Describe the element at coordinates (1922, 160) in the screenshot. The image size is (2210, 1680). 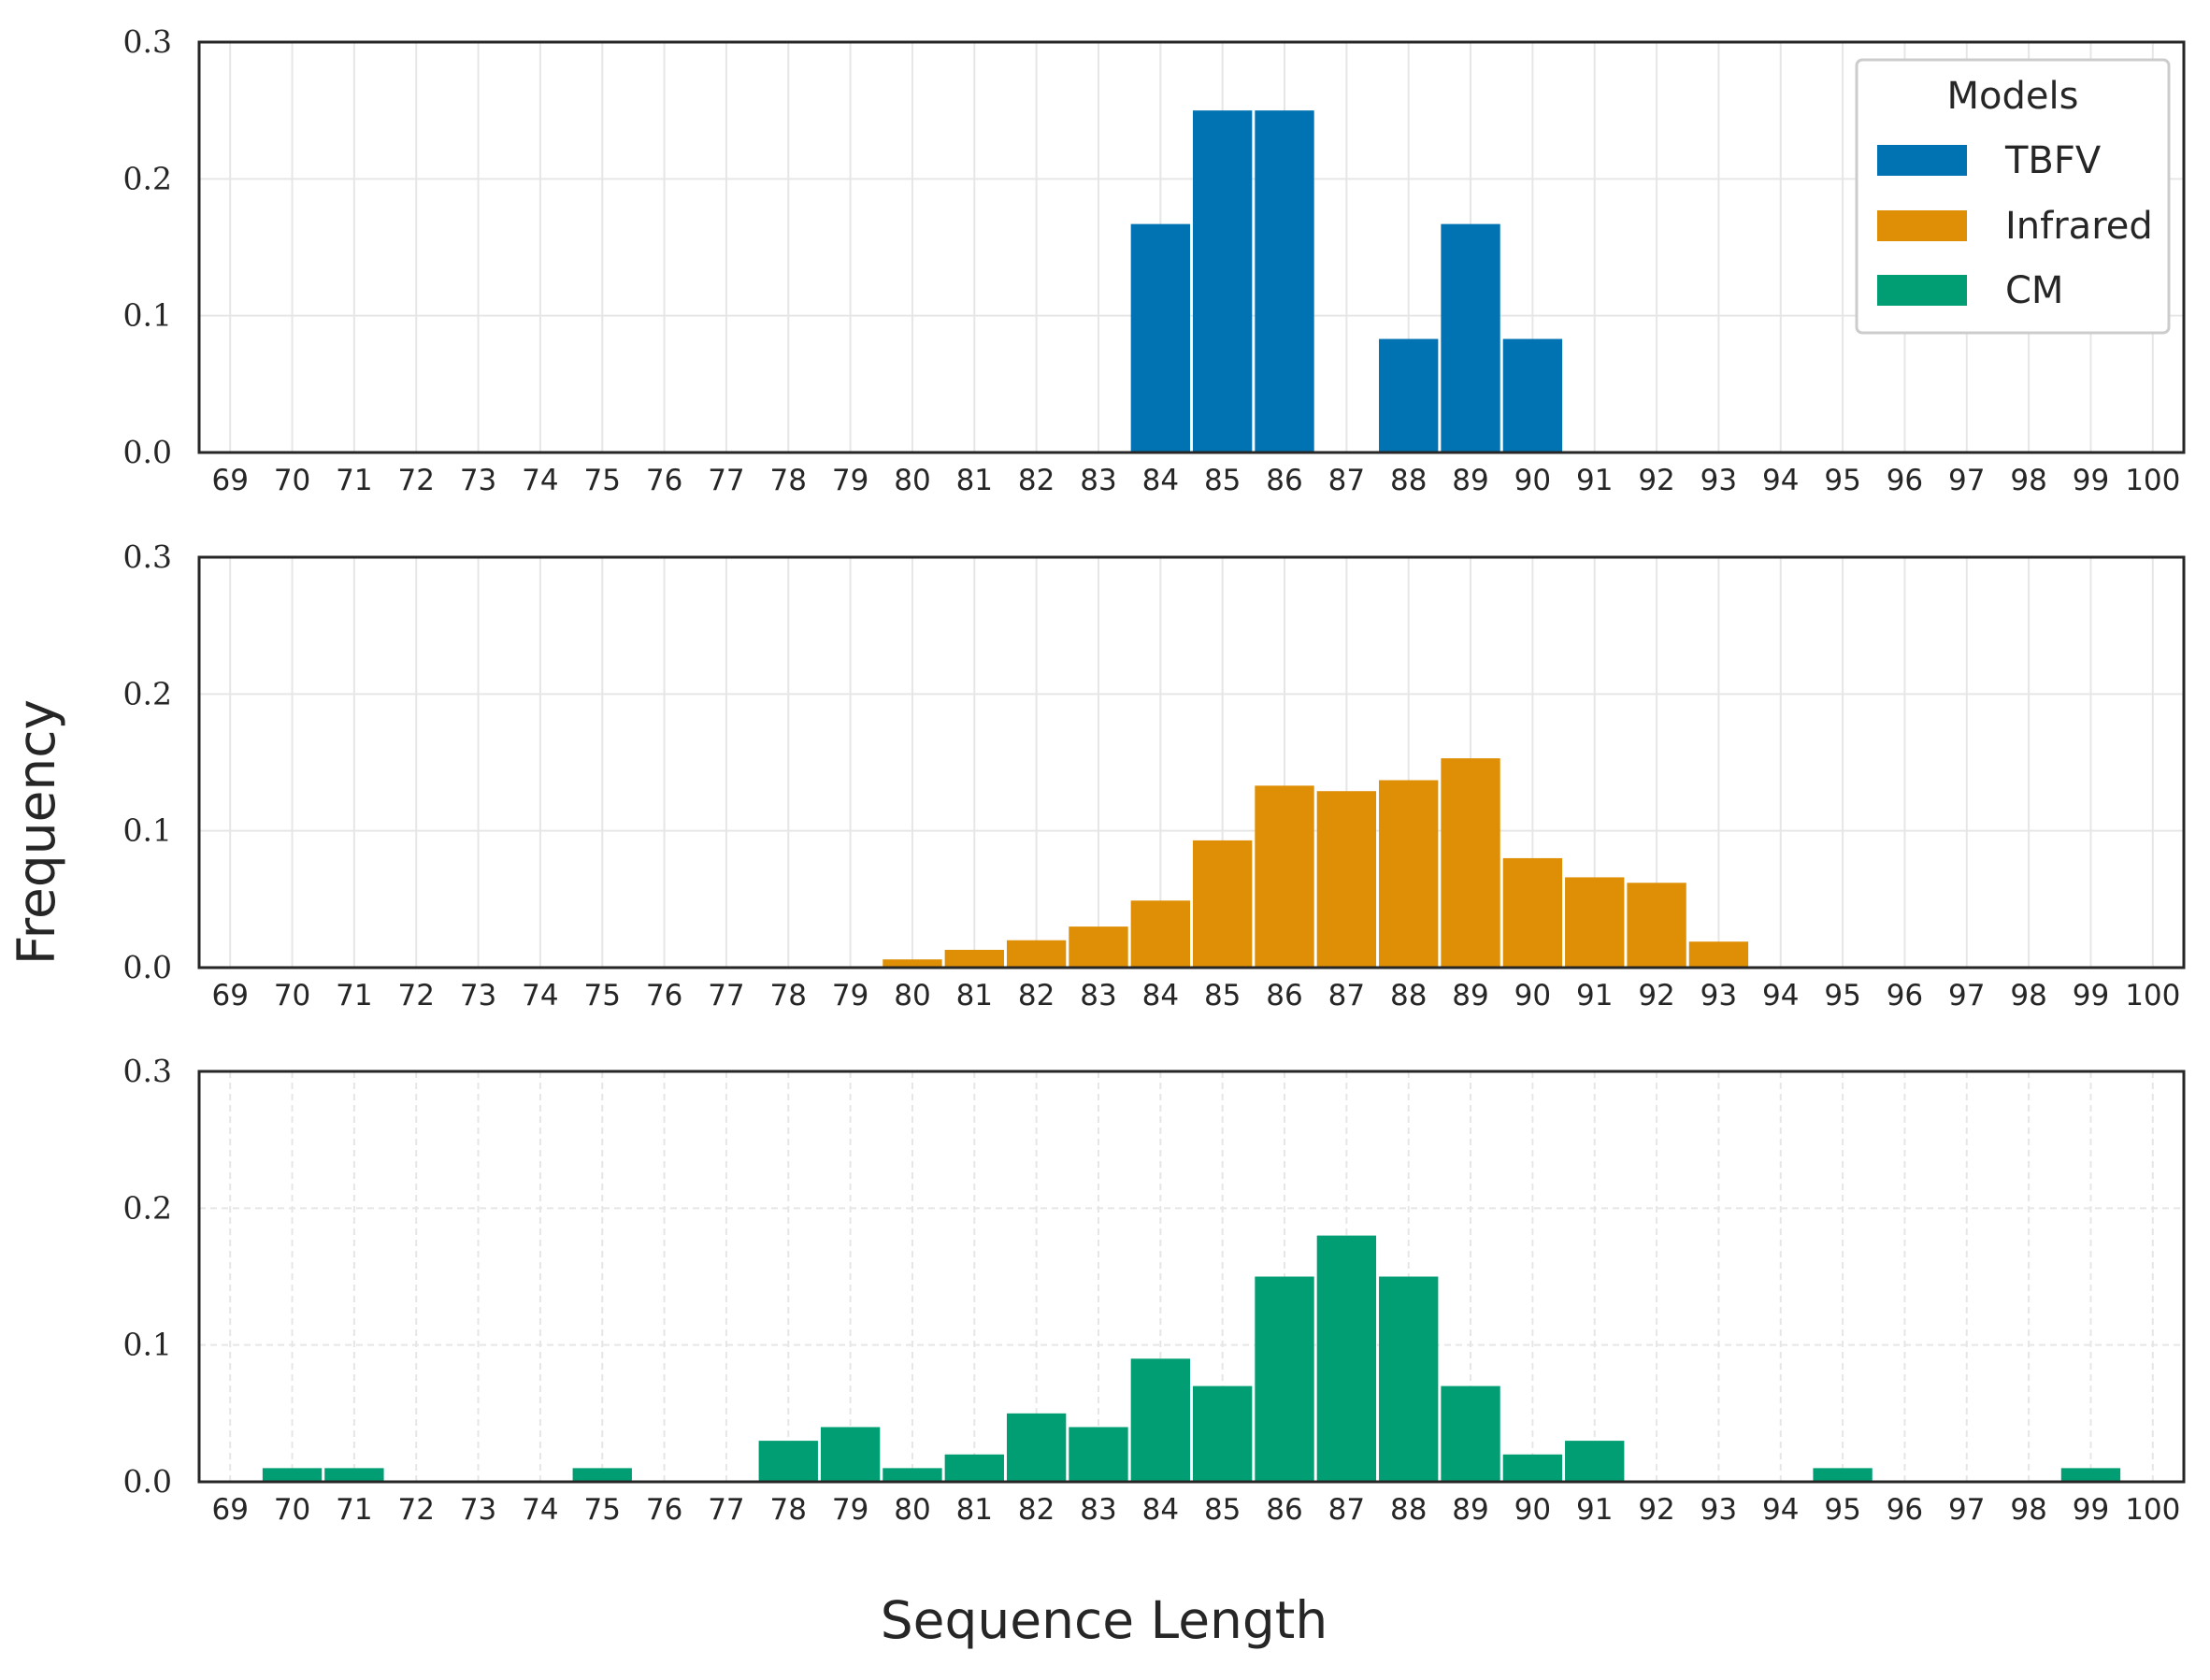
I see `legend-swatch-tbfv` at that location.